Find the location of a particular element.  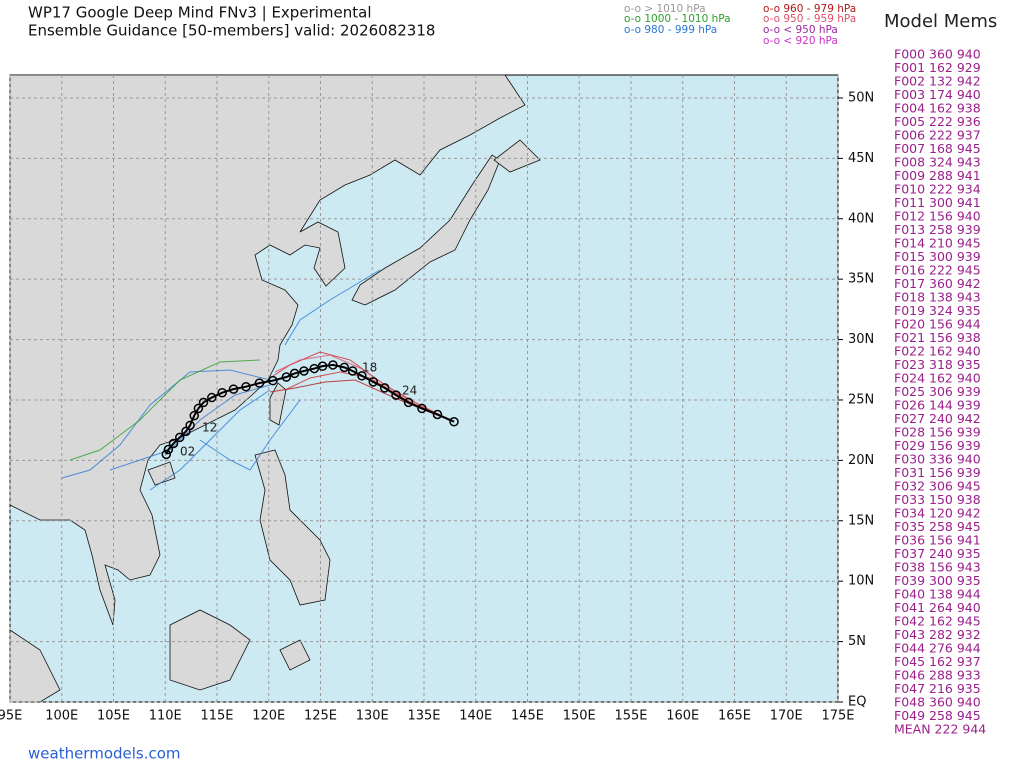

member-row: F016 222 945 is located at coordinates (937, 270).